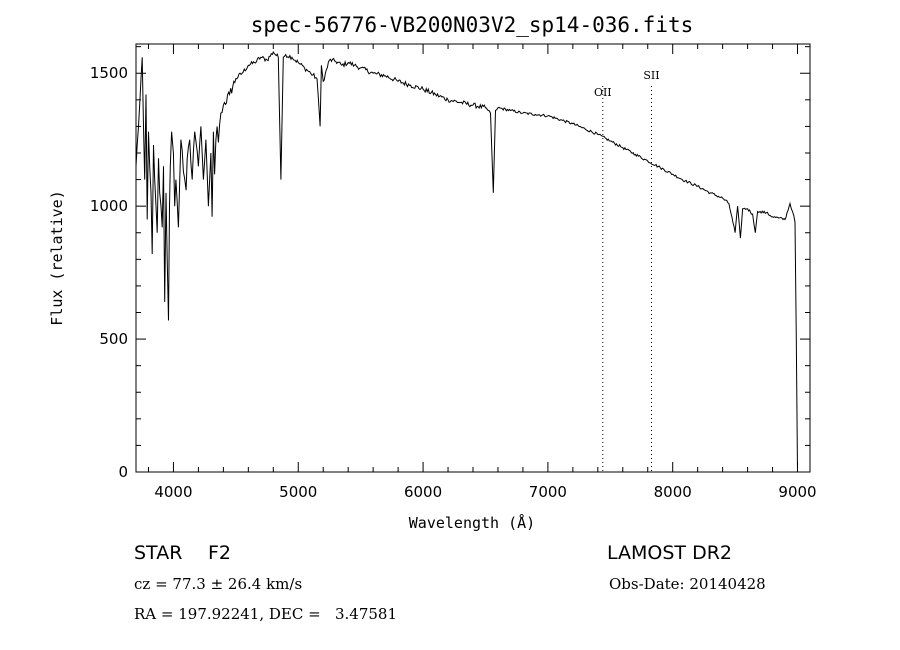 The image size is (900, 650). I want to click on x-tick-label: 7000, so click(548, 492).